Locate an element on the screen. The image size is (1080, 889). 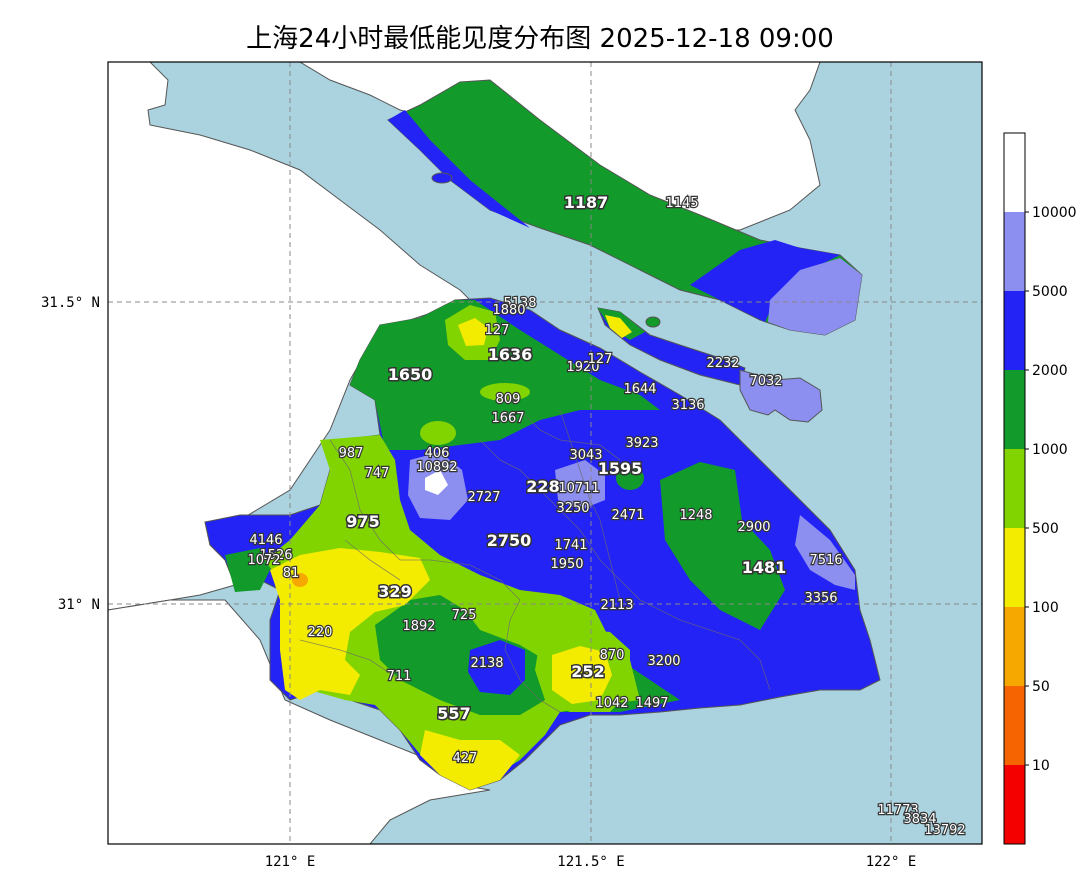
colorbar-label: 1000 is located at coordinates (1050, 450).